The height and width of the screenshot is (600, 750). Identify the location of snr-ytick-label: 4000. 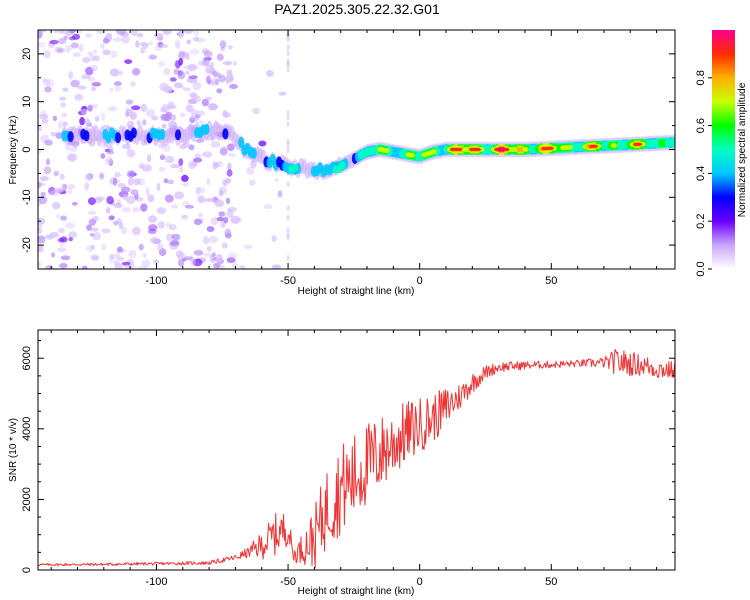
(27, 429).